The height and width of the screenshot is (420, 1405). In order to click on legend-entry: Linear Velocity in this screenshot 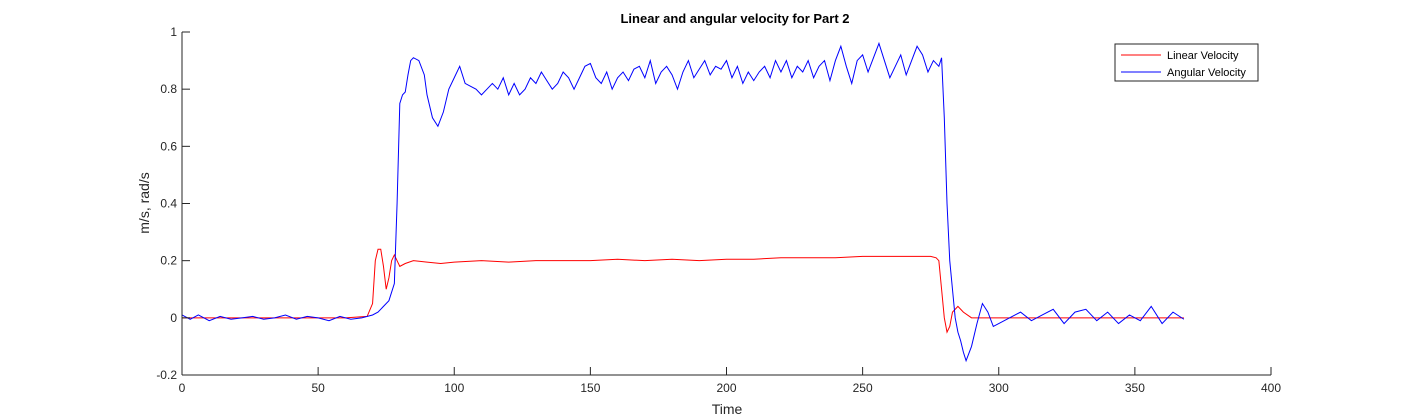, I will do `click(1203, 56)`.